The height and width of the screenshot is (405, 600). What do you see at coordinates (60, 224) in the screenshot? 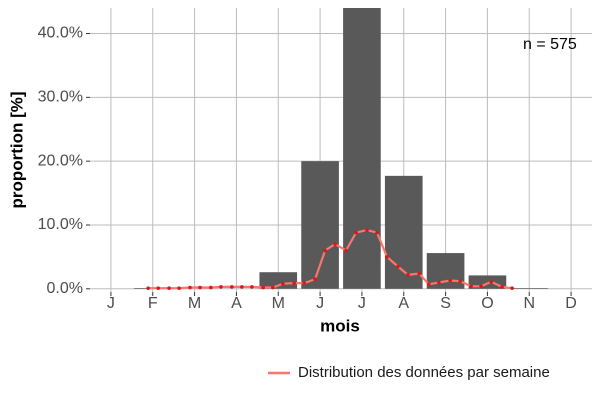
I see `y-tick-label: 10.0%` at bounding box center [60, 224].